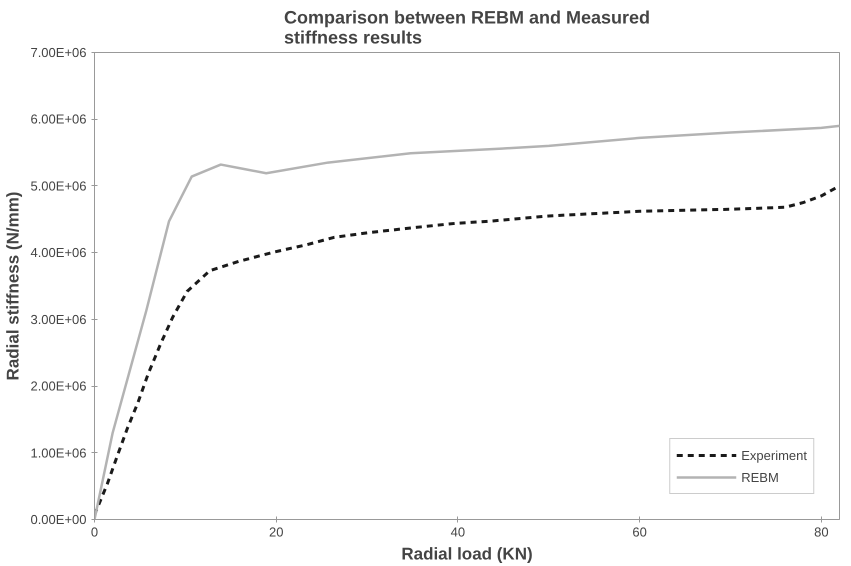 This screenshot has width=851, height=566. What do you see at coordinates (467, 554) in the screenshot?
I see `x-axis-title: Radial load (KN)` at bounding box center [467, 554].